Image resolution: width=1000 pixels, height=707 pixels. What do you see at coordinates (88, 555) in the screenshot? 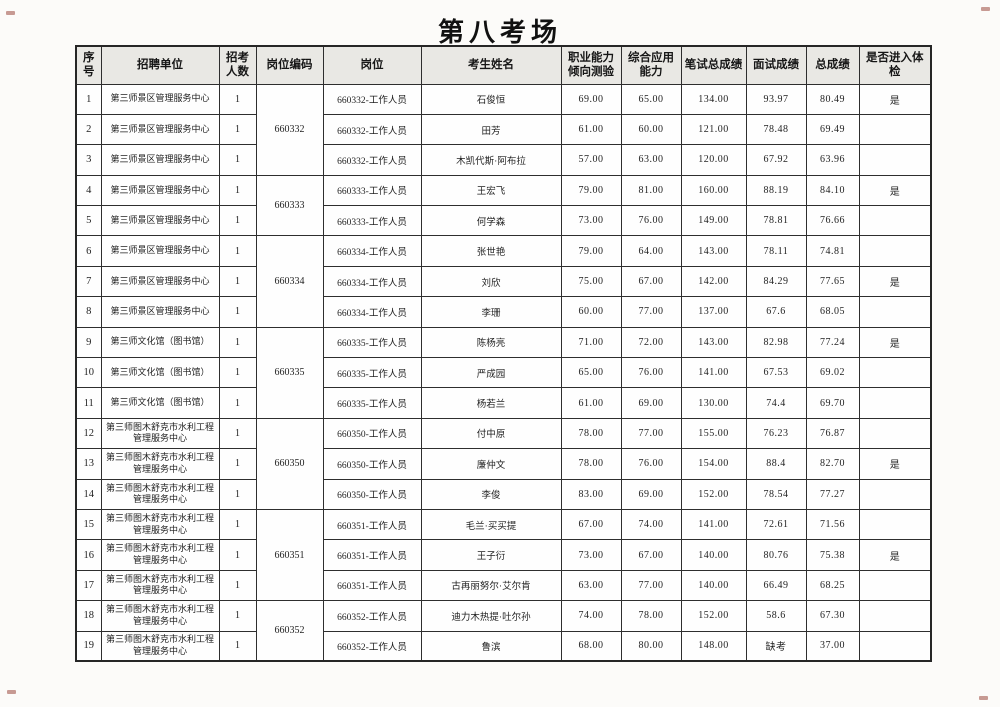
I see `cell-seq: 16` at bounding box center [88, 555].